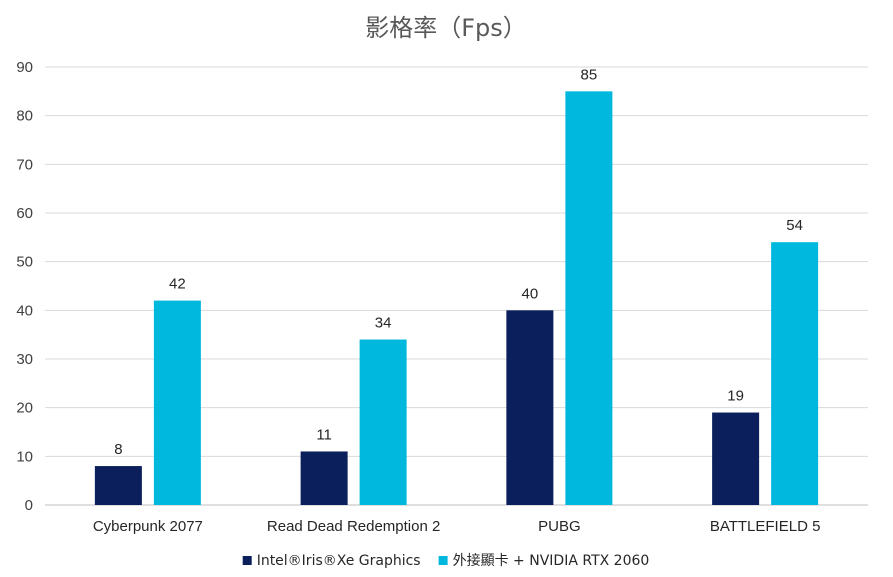  Describe the element at coordinates (24, 262) in the screenshot. I see `y-tick-label: 50` at that location.